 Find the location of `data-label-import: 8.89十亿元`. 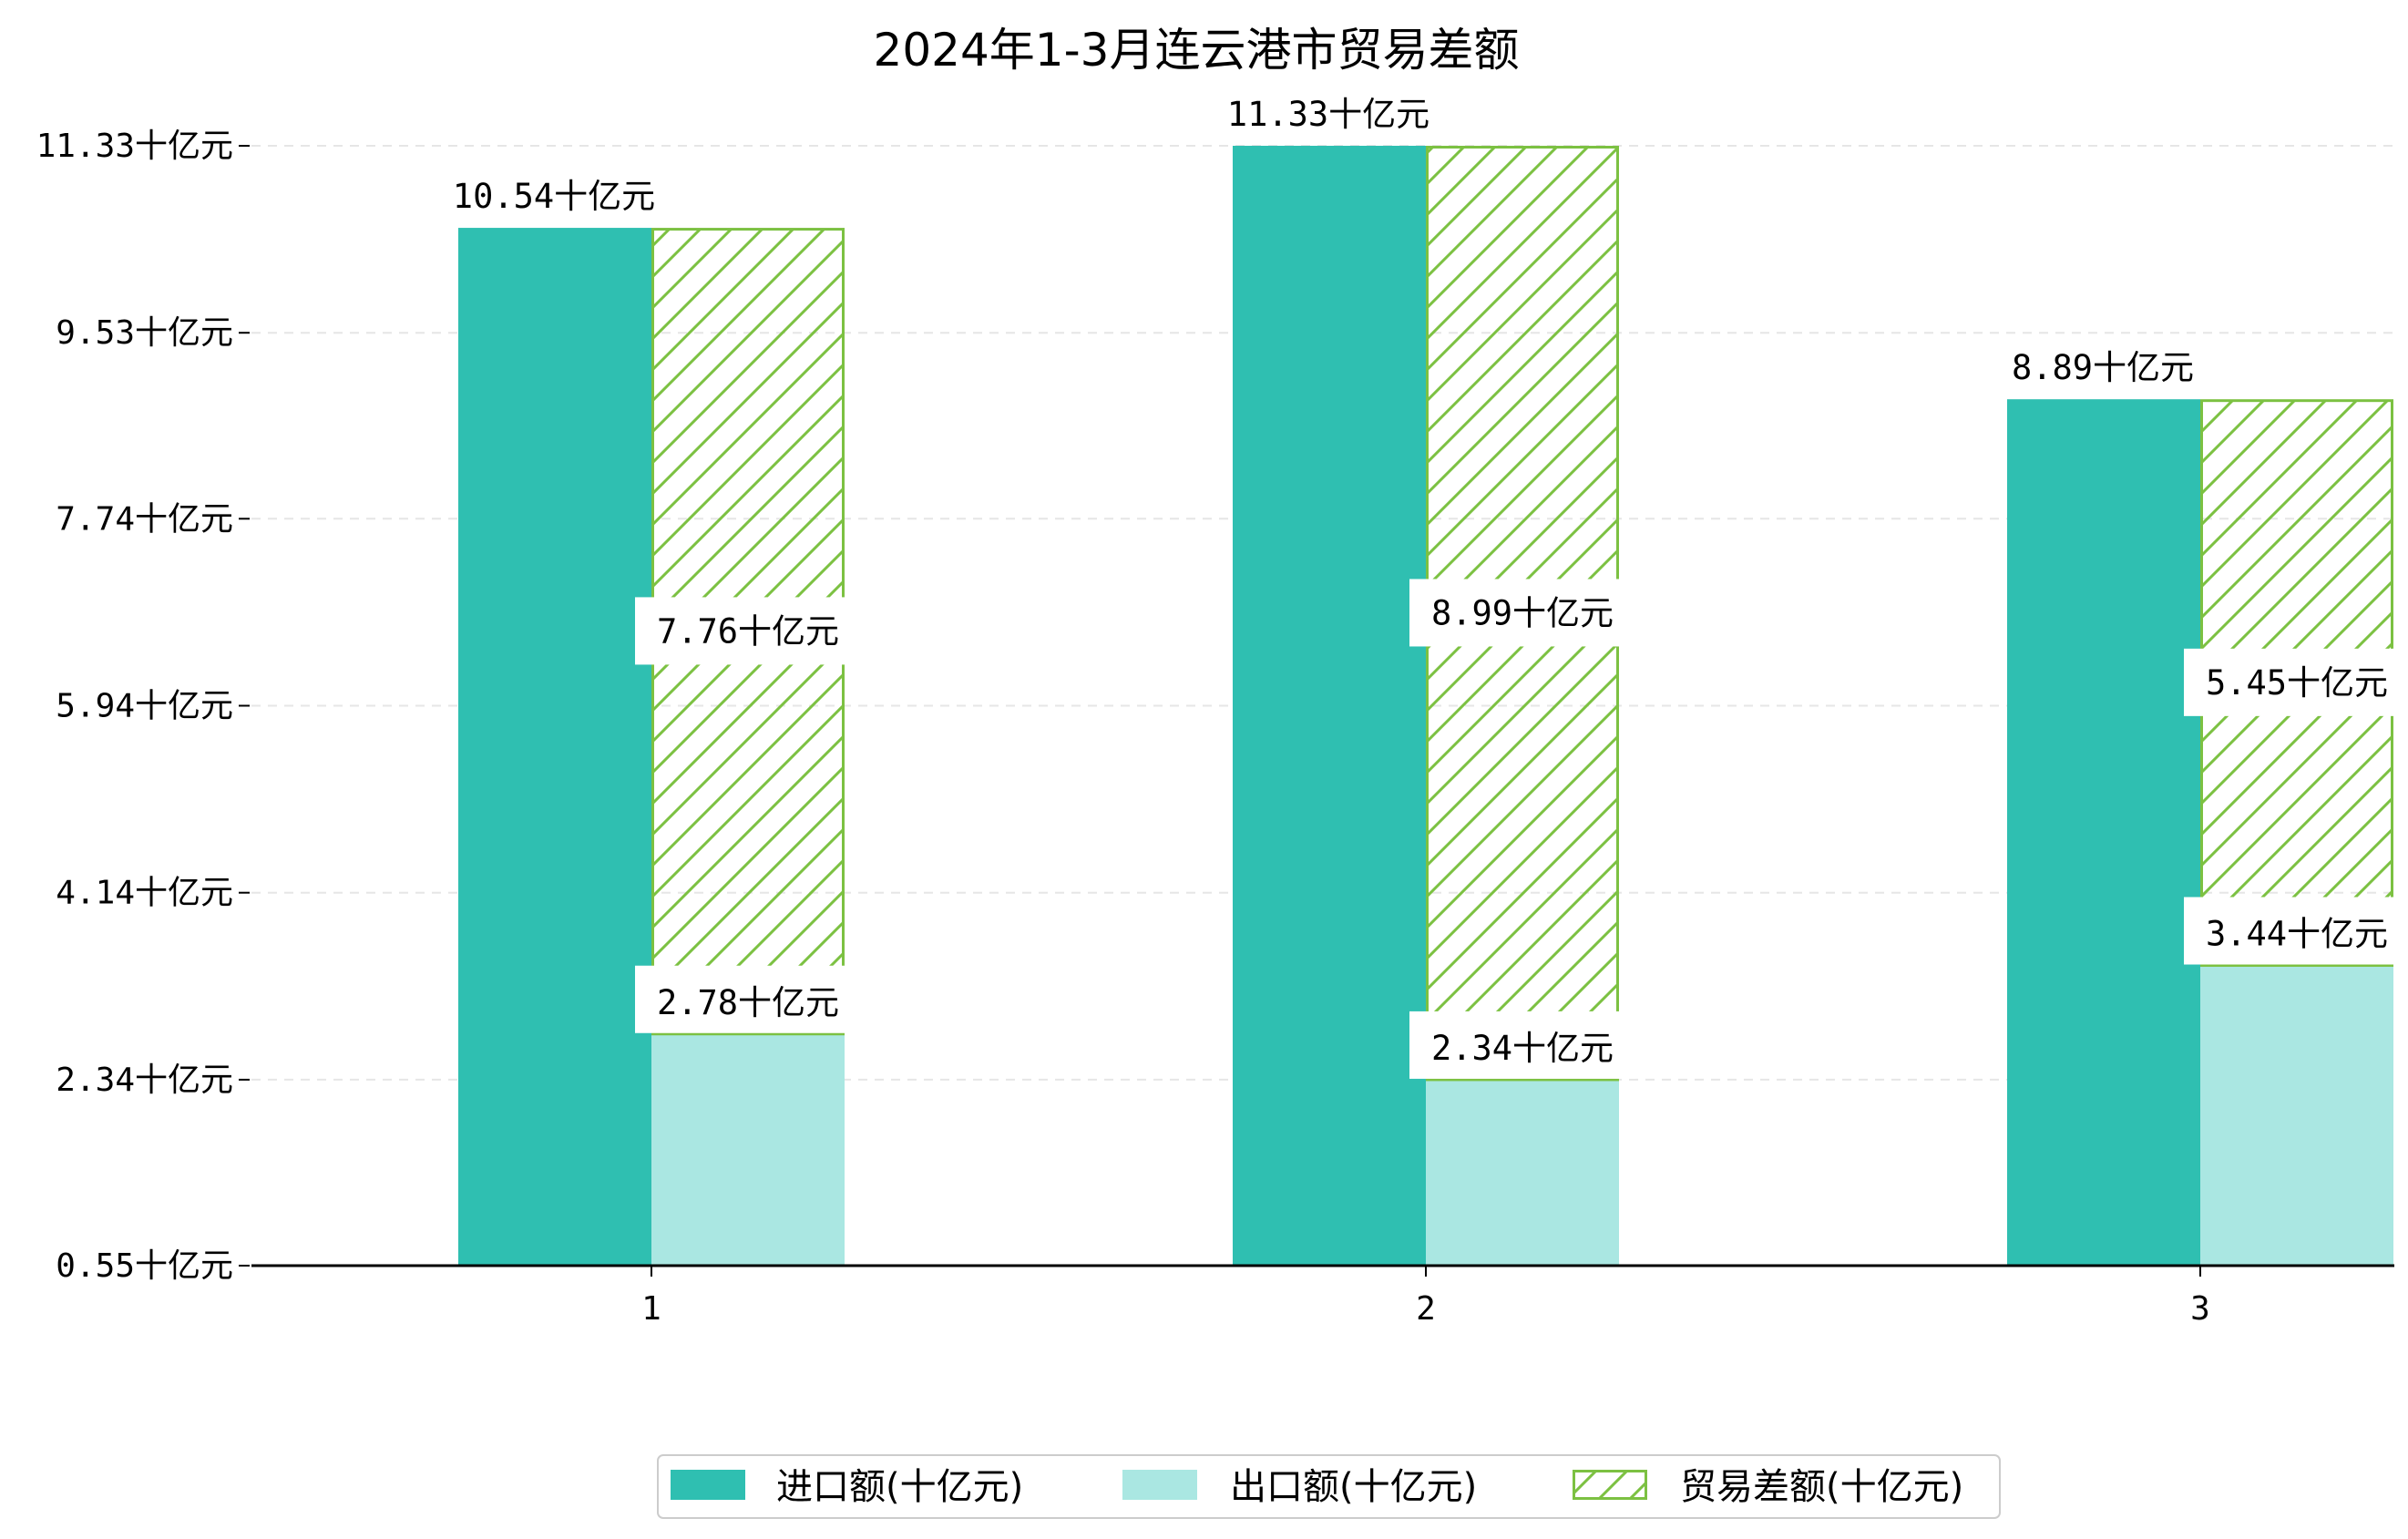

data-label-import: 8.89十亿元 is located at coordinates (2103, 367).